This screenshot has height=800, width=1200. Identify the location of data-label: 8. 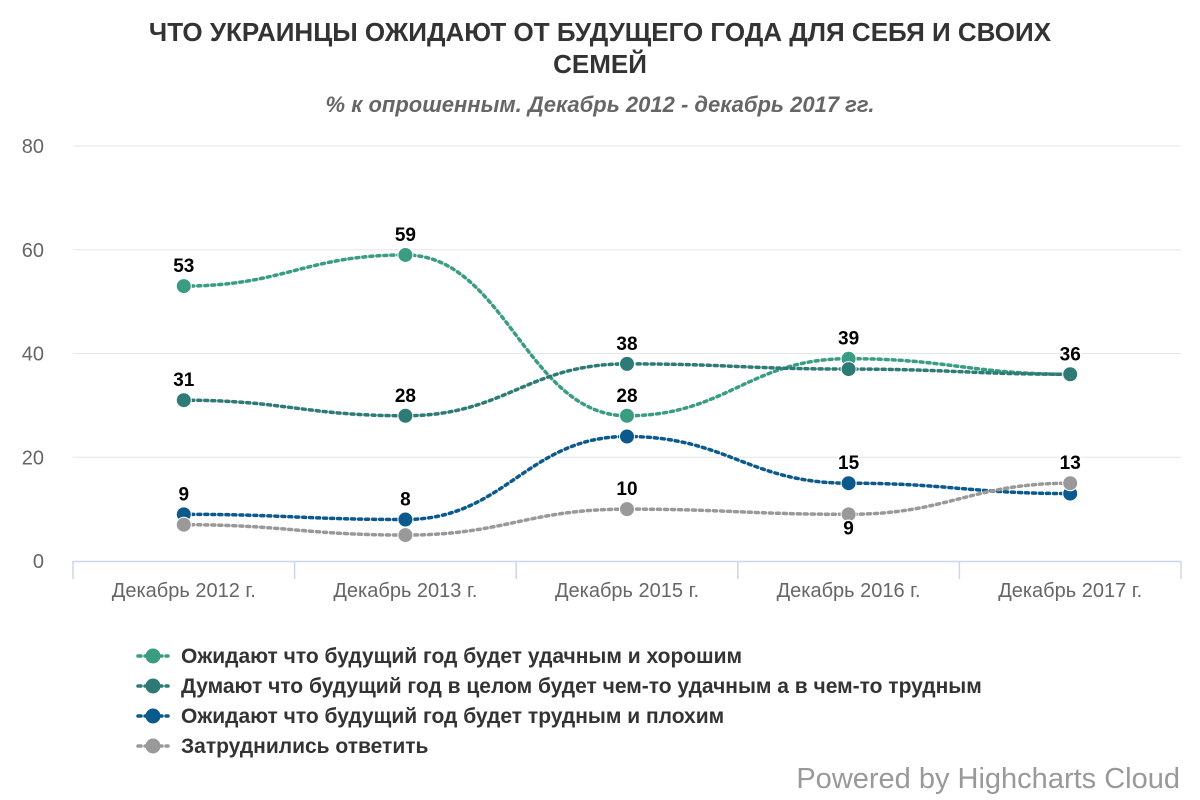
(405, 500).